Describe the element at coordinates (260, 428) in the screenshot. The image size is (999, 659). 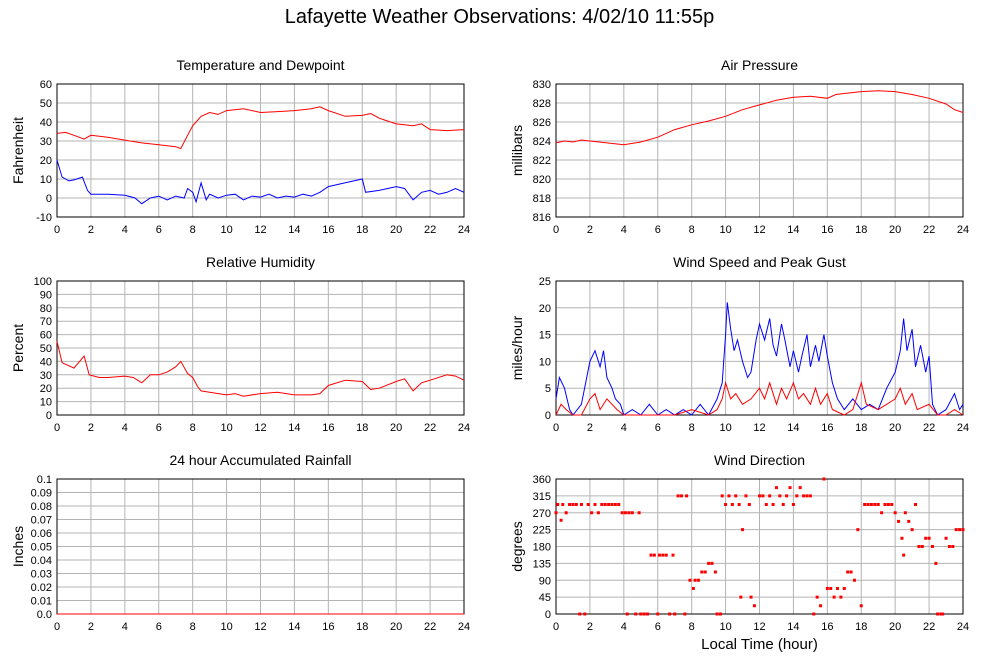
I see `humidity-x-tick-label: 12` at that location.